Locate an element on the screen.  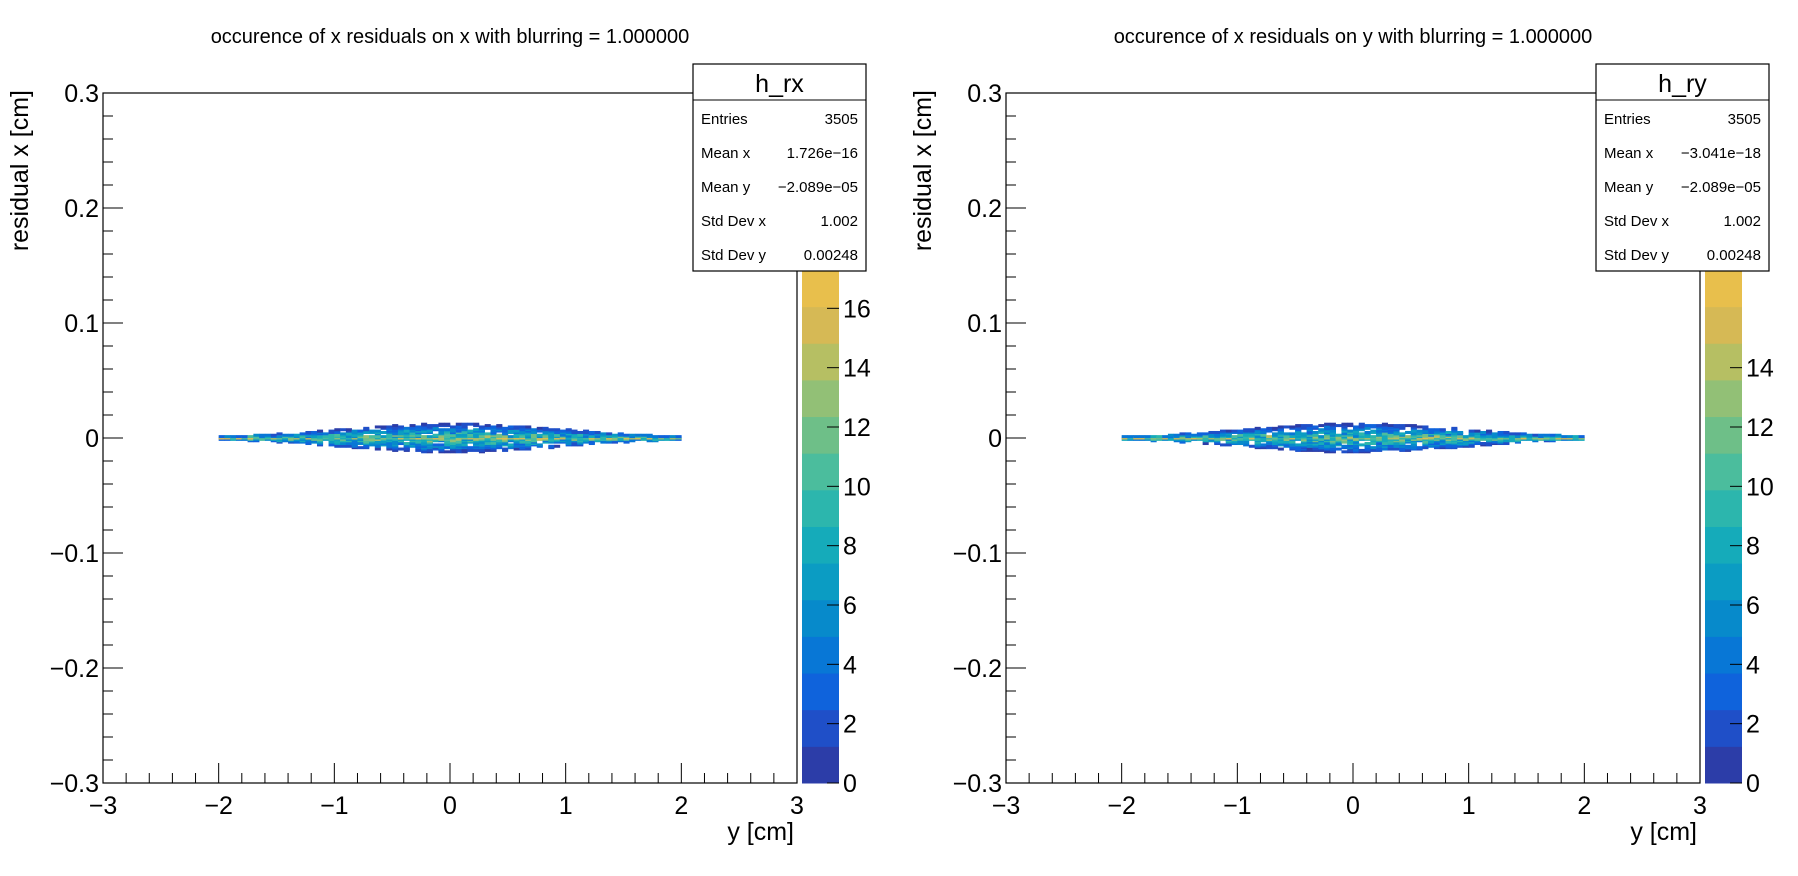
x-tick-label: 1 is located at coordinates (566, 806).